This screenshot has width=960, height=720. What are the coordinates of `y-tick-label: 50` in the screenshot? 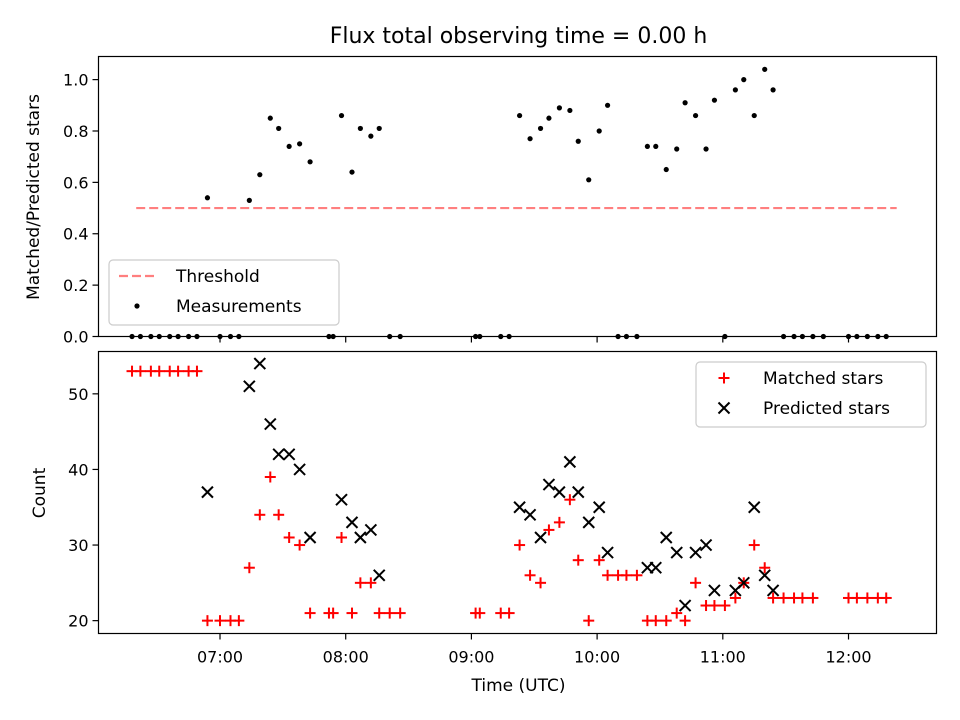 It's located at (78, 394).